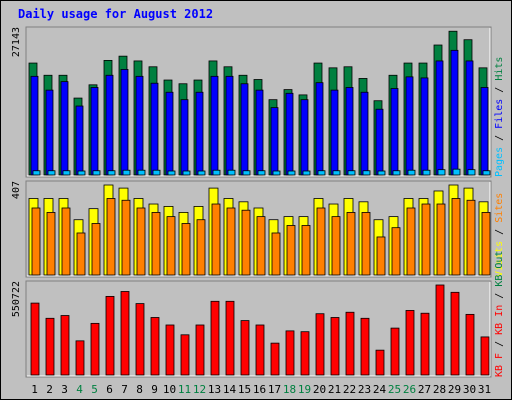 This screenshot has height=400, width=512. What do you see at coordinates (34, 389) in the screenshot?
I see `x-tick-label: 1` at bounding box center [34, 389].